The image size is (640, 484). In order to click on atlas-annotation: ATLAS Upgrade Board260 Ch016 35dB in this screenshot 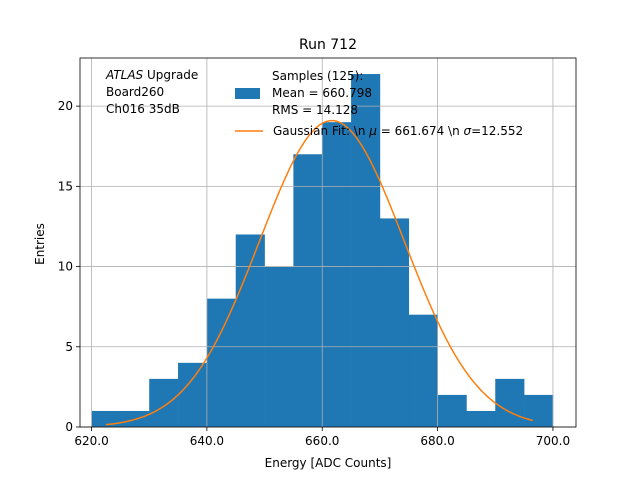, I will do `click(151, 92)`.